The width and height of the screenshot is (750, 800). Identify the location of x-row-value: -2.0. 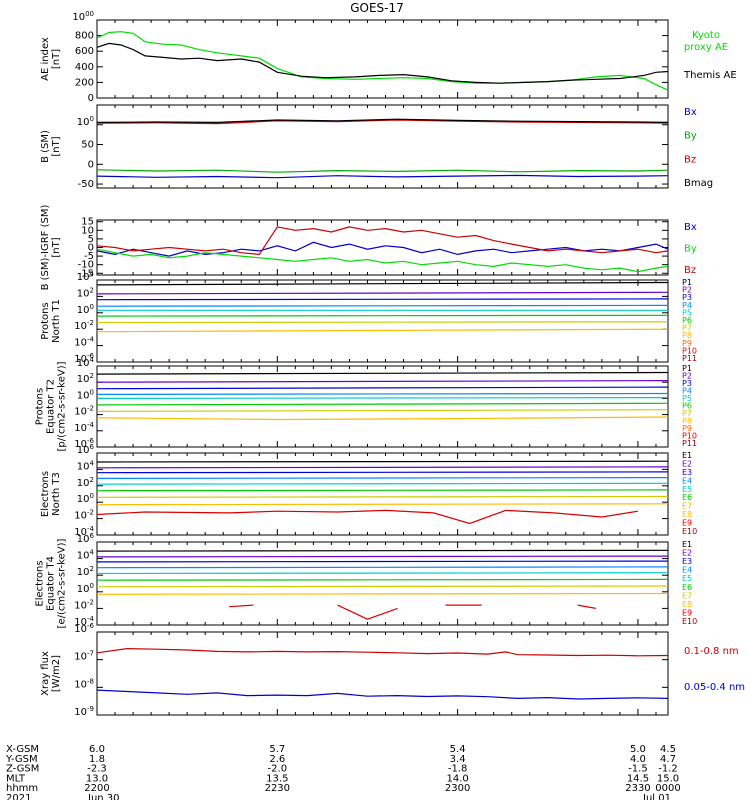
(278, 769).